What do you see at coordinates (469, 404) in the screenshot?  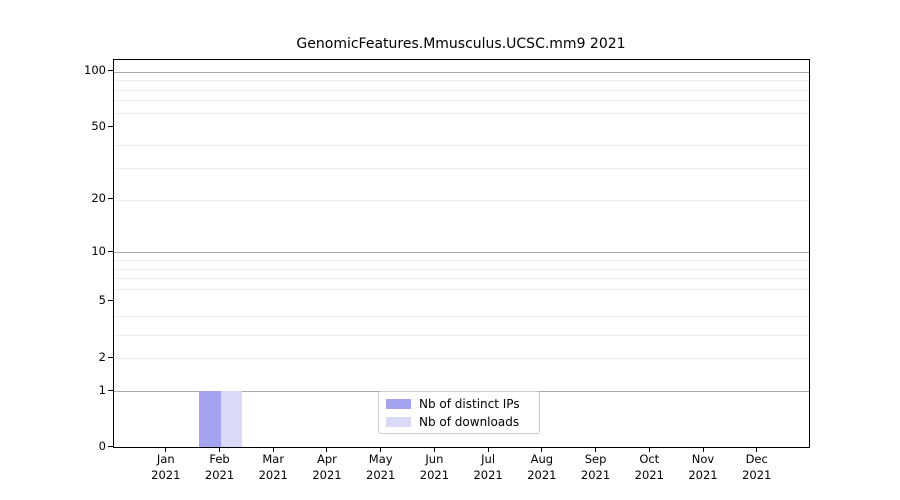 I see `legend-label-distinct-ips: Nb of distinct IPs` at bounding box center [469, 404].